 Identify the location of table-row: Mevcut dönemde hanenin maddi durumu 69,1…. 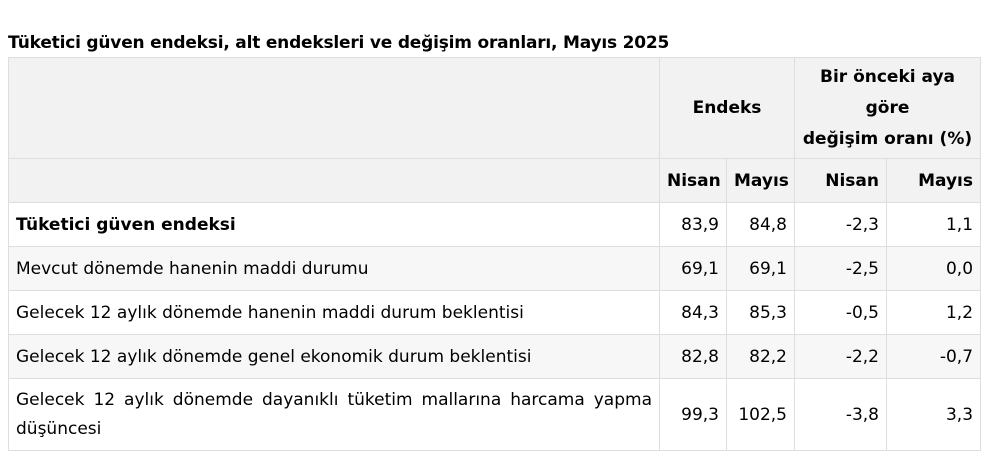
(495, 268).